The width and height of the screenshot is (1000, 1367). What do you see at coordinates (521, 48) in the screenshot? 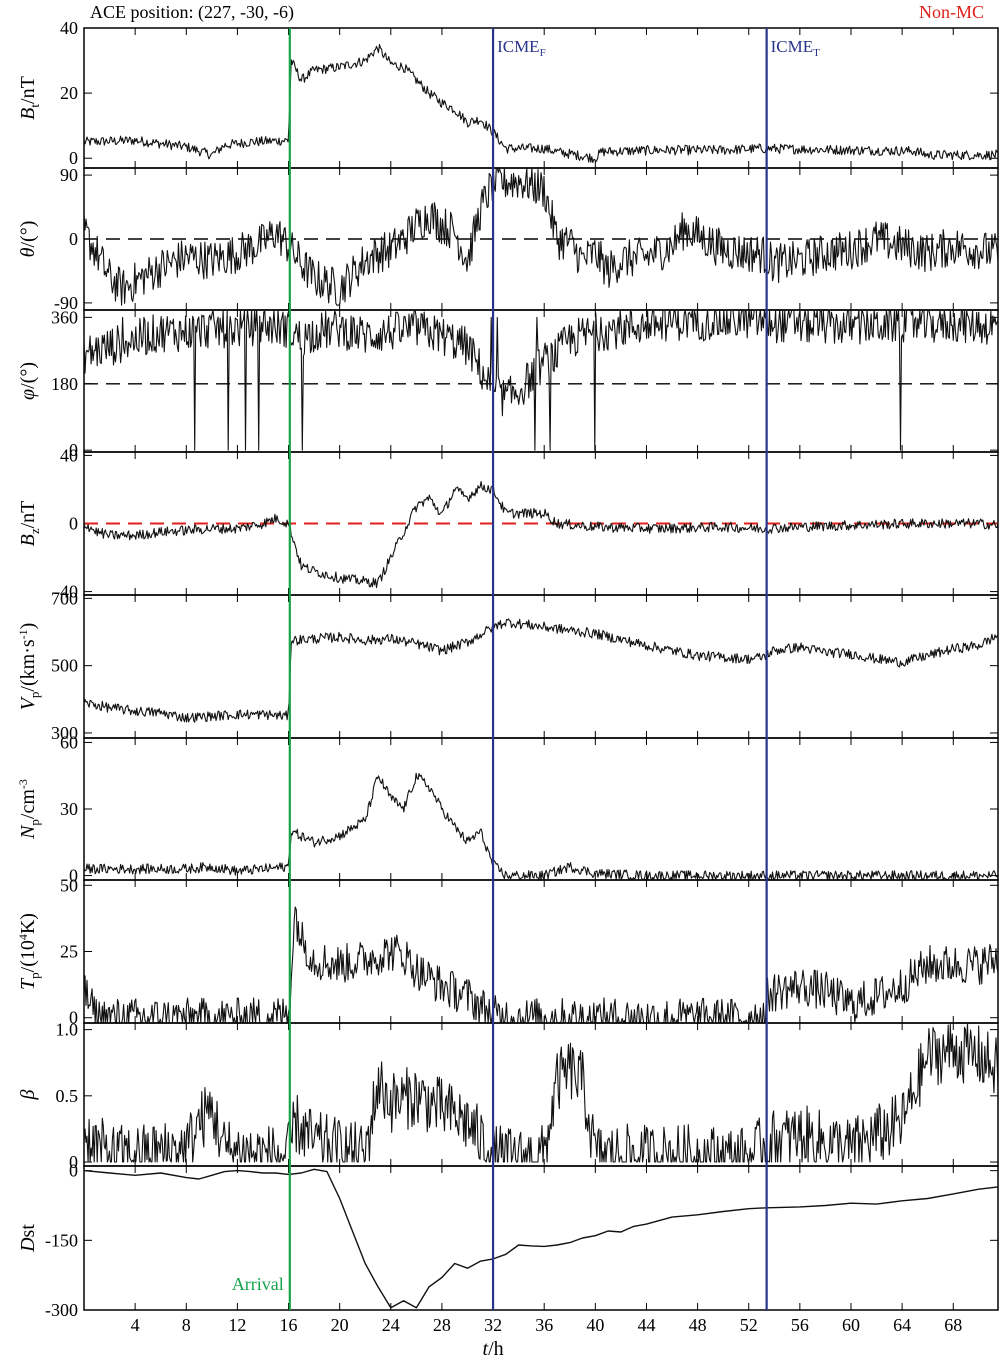
I see `icme-front-label: ICMEF` at bounding box center [521, 48].